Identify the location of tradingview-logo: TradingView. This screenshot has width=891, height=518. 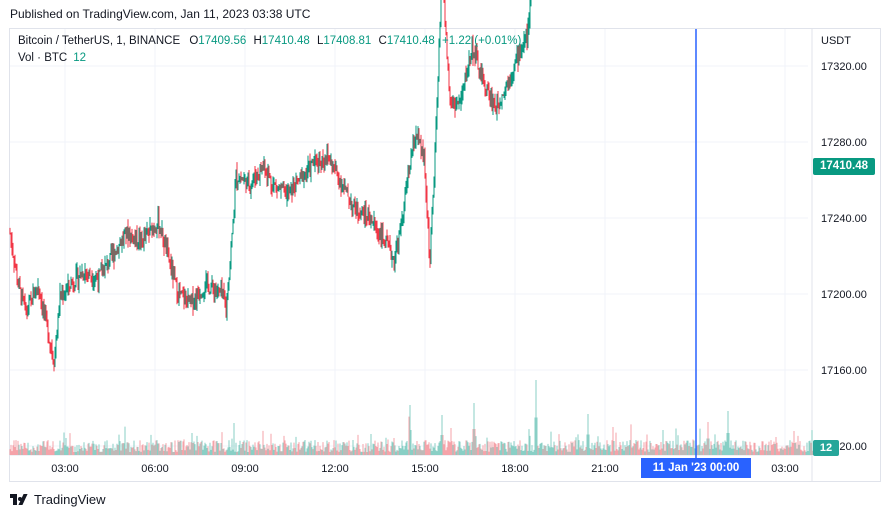
(58, 499).